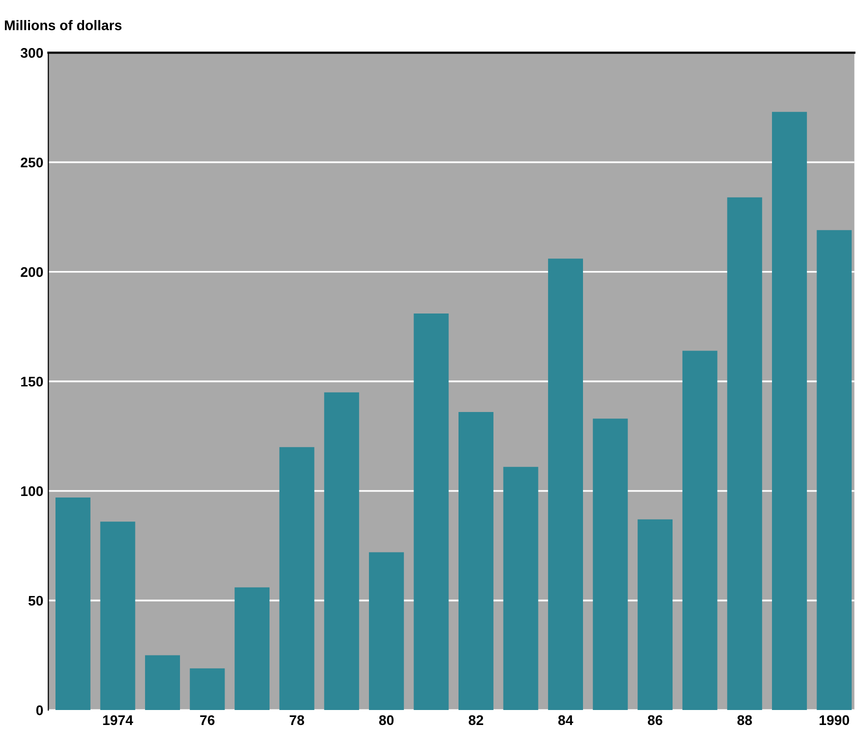 This screenshot has height=732, width=863. I want to click on x-tick-label: 1990, so click(835, 720).